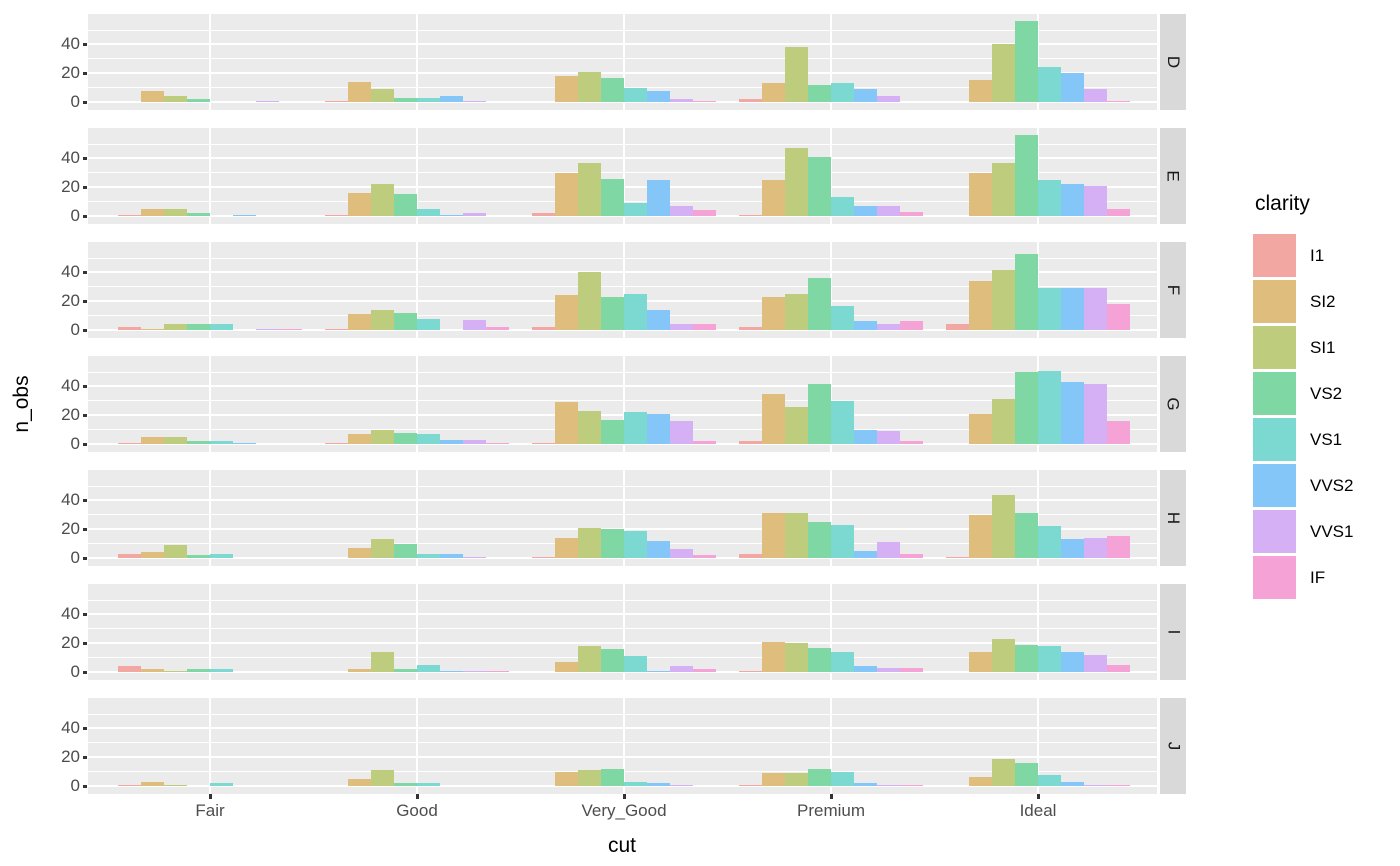 This screenshot has width=1400, height=866. I want to click on legend-swatch-VS2, so click(1274, 393).